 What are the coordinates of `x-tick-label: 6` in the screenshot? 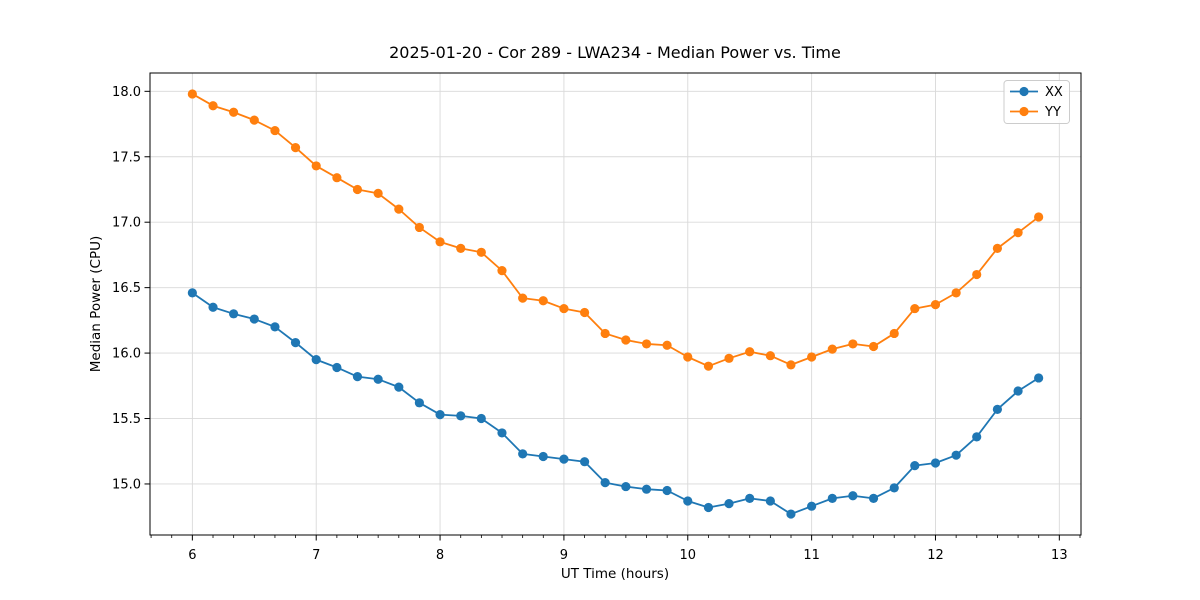 It's located at (192, 555).